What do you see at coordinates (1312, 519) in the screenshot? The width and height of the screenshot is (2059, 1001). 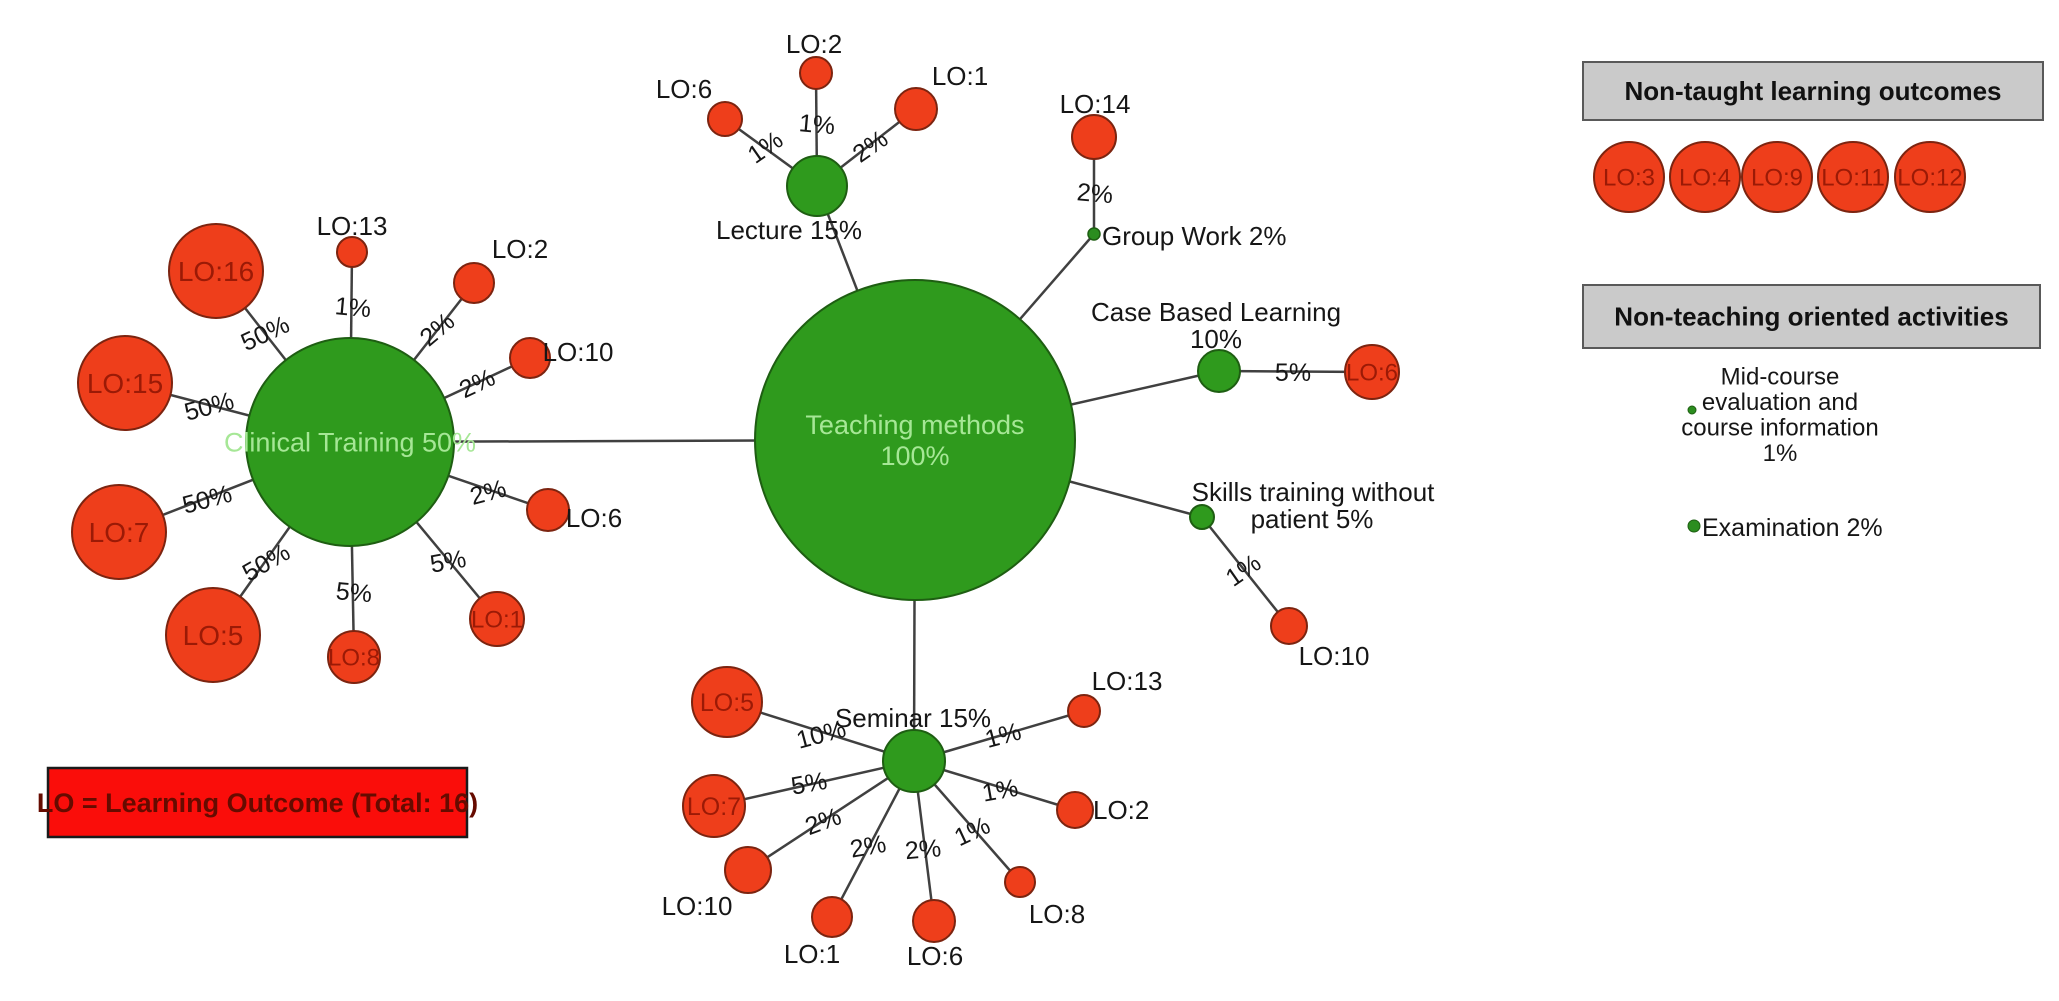 I see `node-skills-label-1: patient 5%` at bounding box center [1312, 519].